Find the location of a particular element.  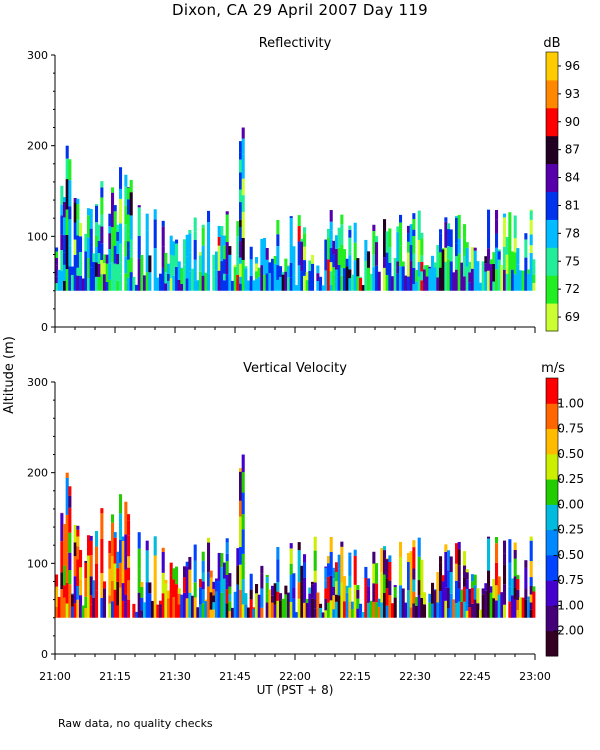

velocity-panel-title: Vertical Velocity is located at coordinates (295, 368).